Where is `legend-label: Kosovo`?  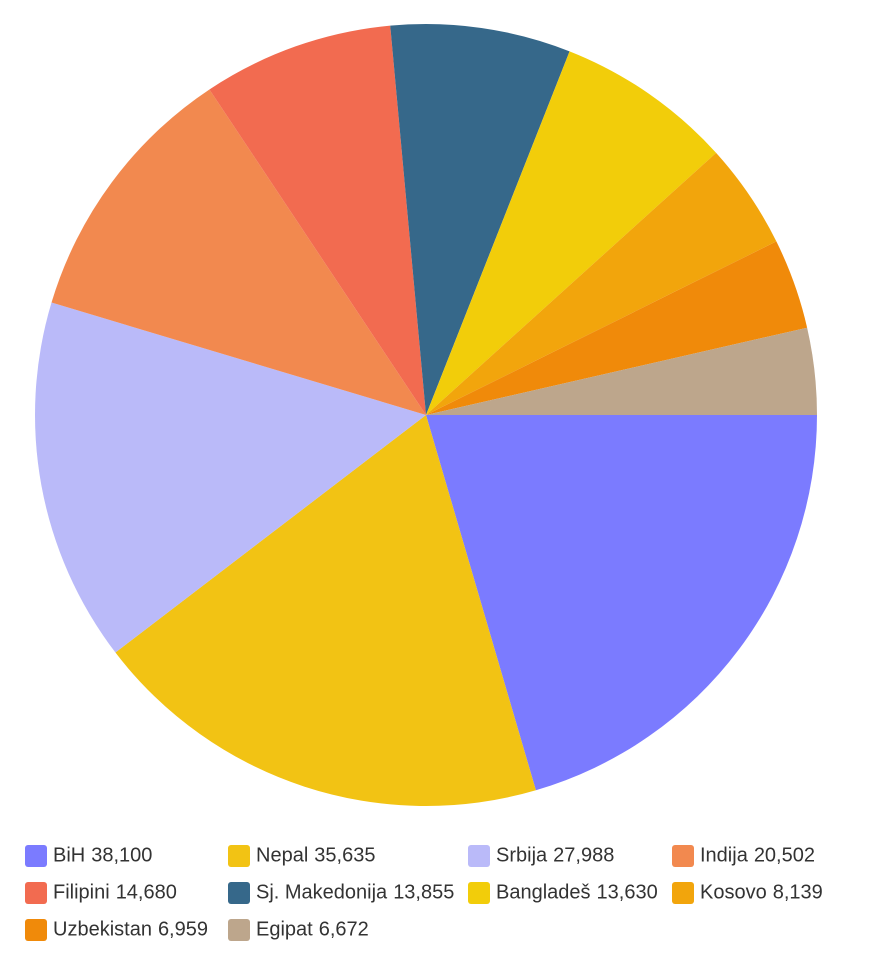 legend-label: Kosovo is located at coordinates (733, 892).